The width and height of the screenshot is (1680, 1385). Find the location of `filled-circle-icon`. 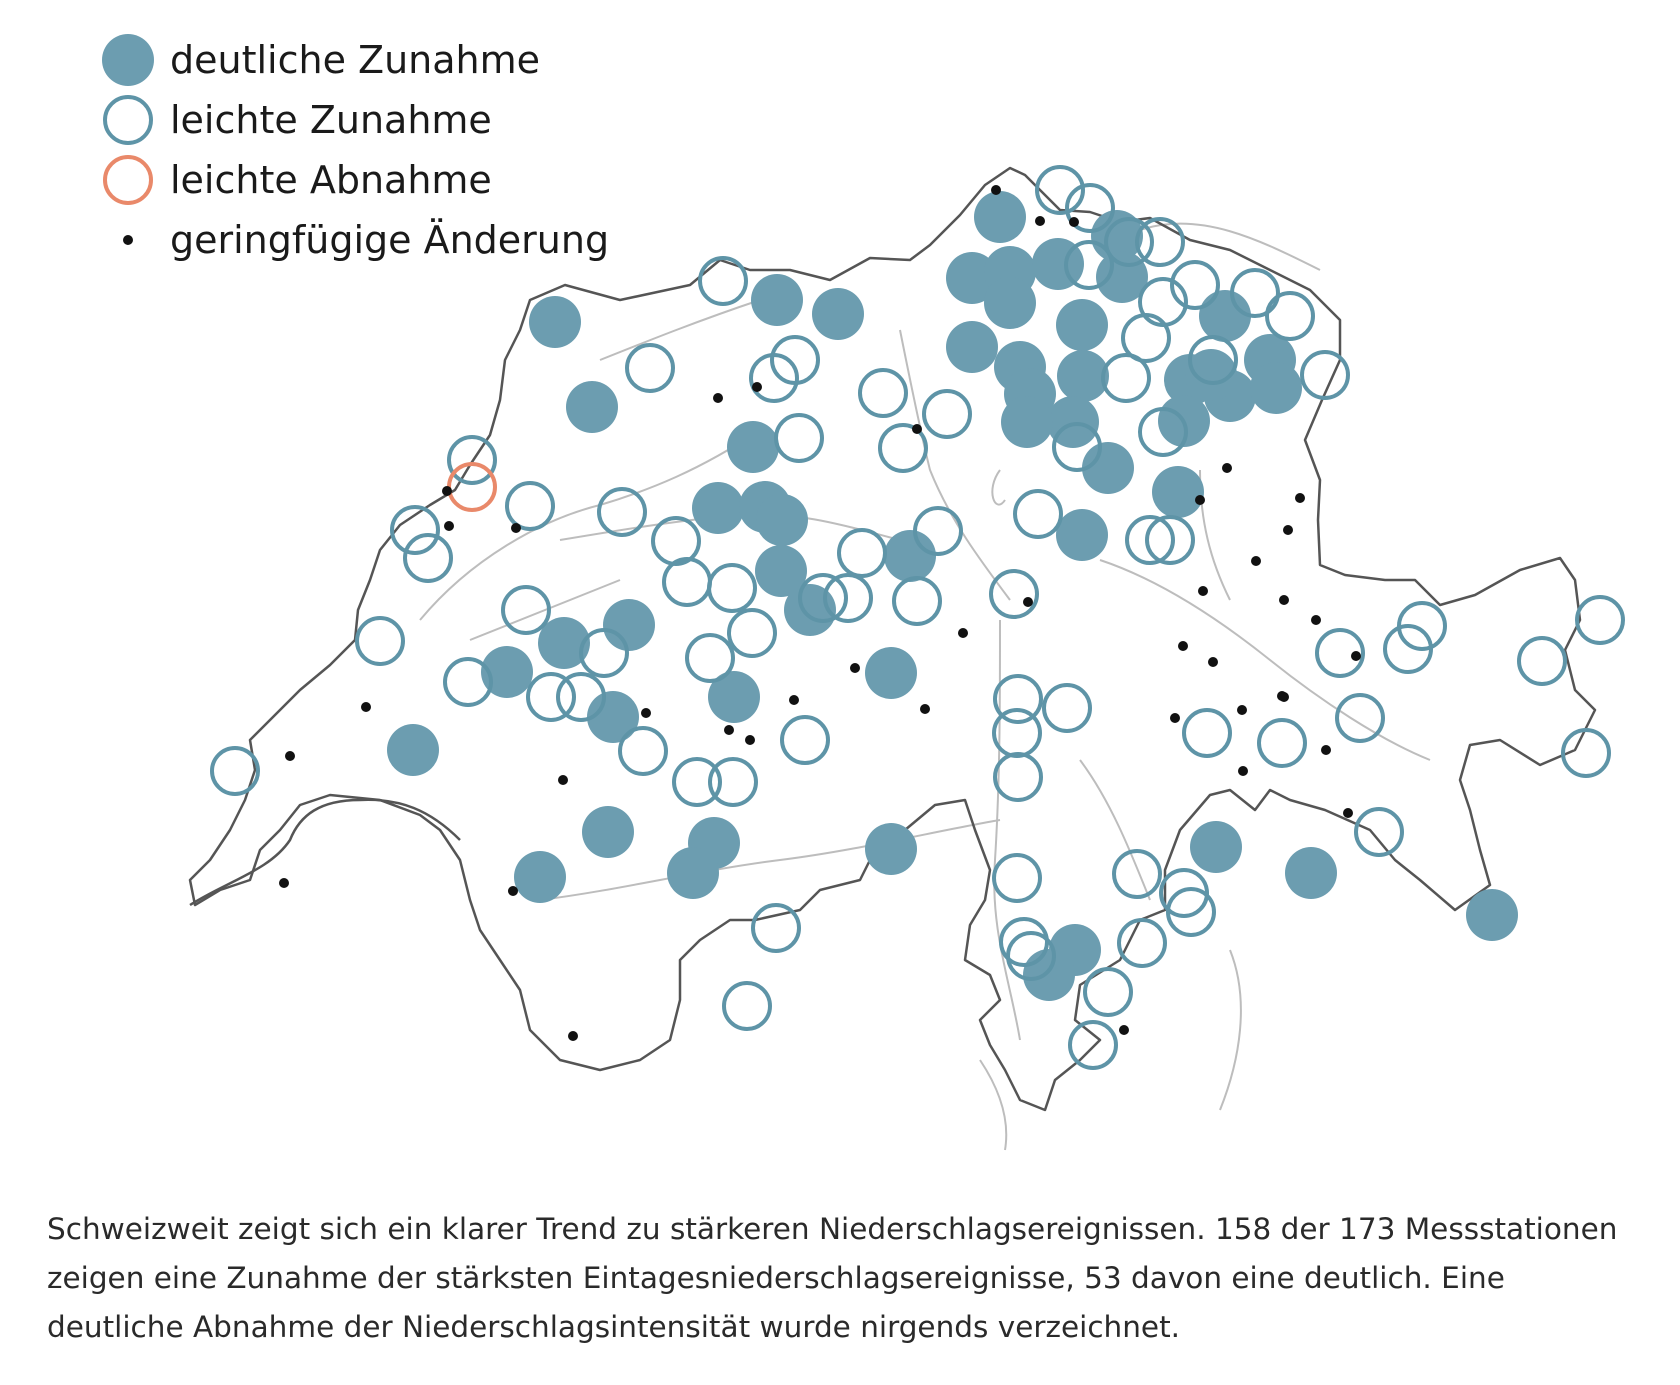

filled-circle-icon is located at coordinates (128, 60).